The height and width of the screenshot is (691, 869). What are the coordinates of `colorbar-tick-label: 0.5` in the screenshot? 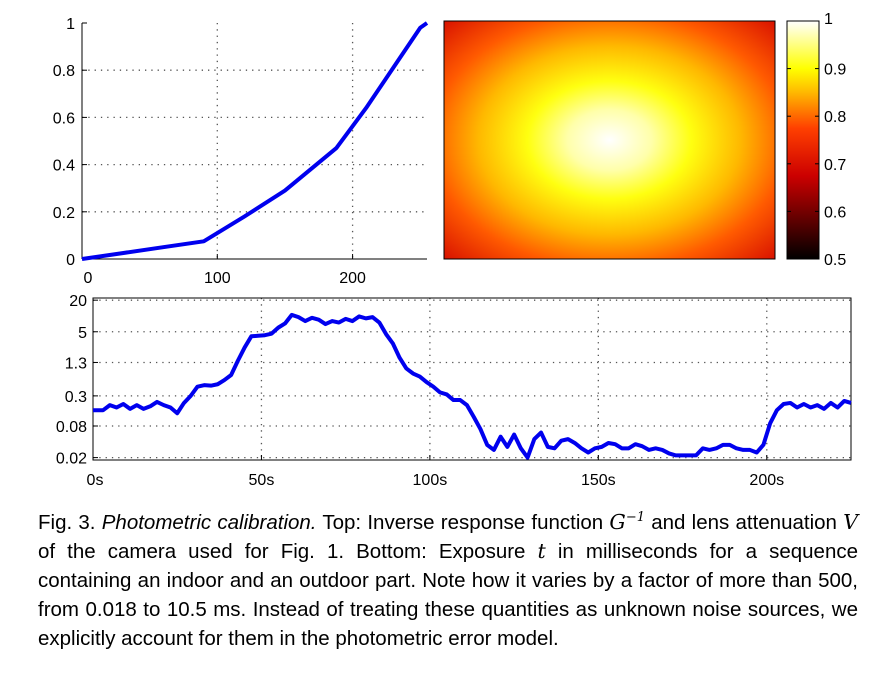 It's located at (835, 260).